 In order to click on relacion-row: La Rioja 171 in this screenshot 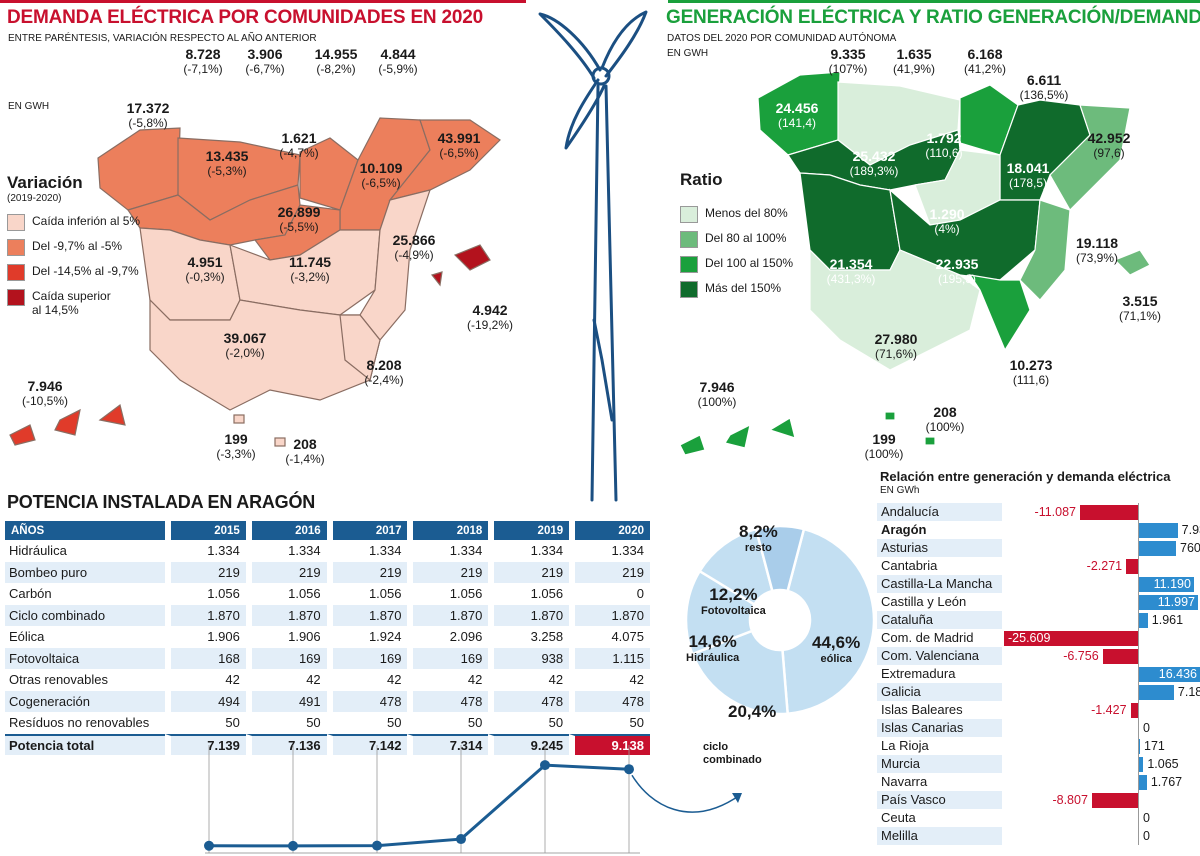, I will do `click(1037, 746)`.